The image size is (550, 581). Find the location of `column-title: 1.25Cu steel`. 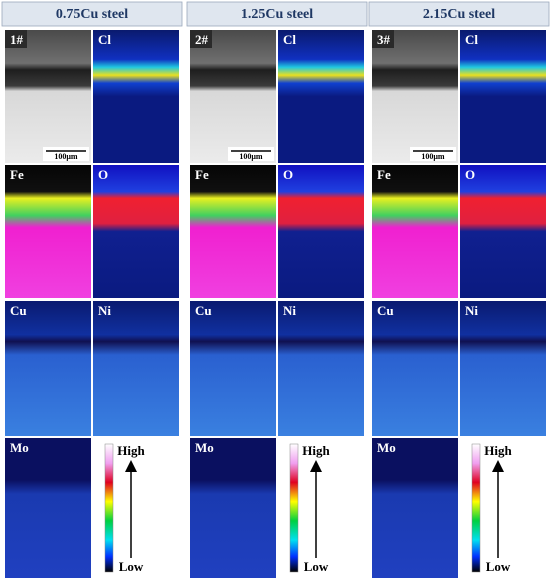

column-title: 1.25Cu steel is located at coordinates (277, 14).